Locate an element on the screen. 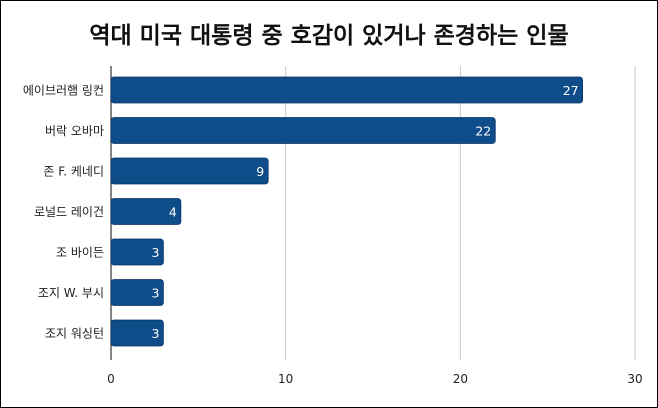 This screenshot has width=658, height=408. value-label: 9 is located at coordinates (260, 171).